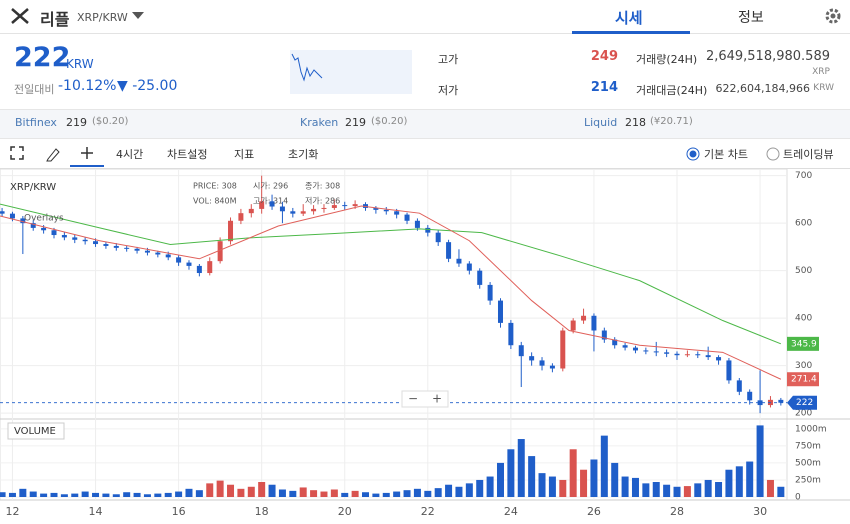 The width and height of the screenshot is (850, 524). I want to click on amount-label: 거래대금(24H), so click(672, 90).